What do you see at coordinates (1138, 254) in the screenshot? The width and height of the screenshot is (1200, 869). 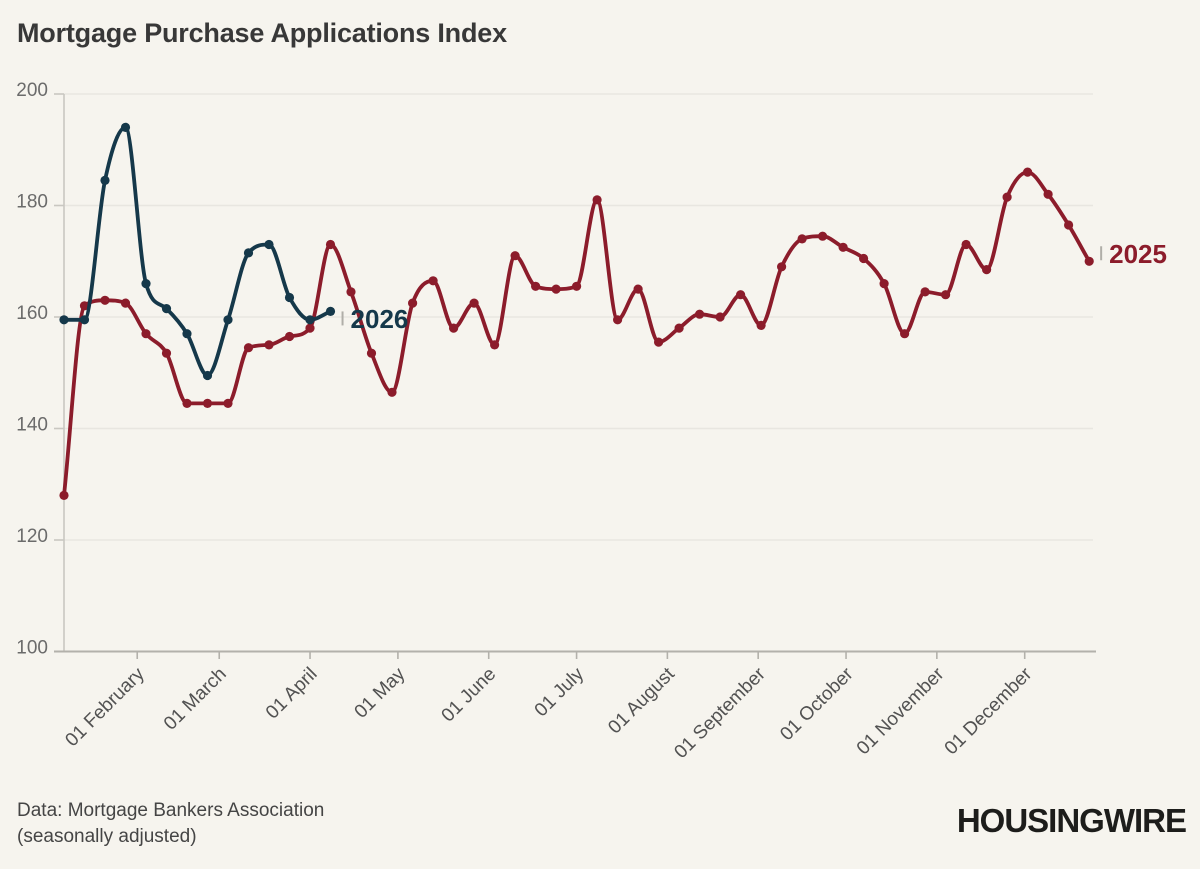 I see `series-label-2025: 2025` at bounding box center [1138, 254].